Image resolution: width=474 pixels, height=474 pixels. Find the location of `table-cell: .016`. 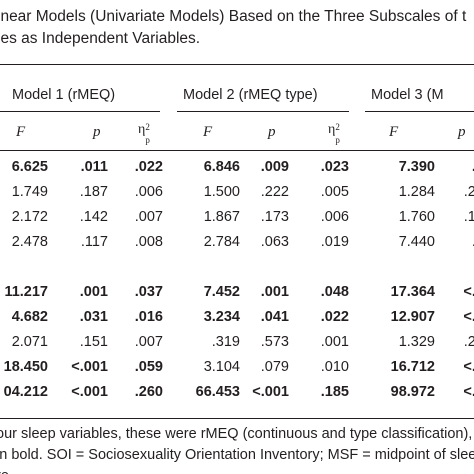

table-cell: .016 is located at coordinates (148, 317).